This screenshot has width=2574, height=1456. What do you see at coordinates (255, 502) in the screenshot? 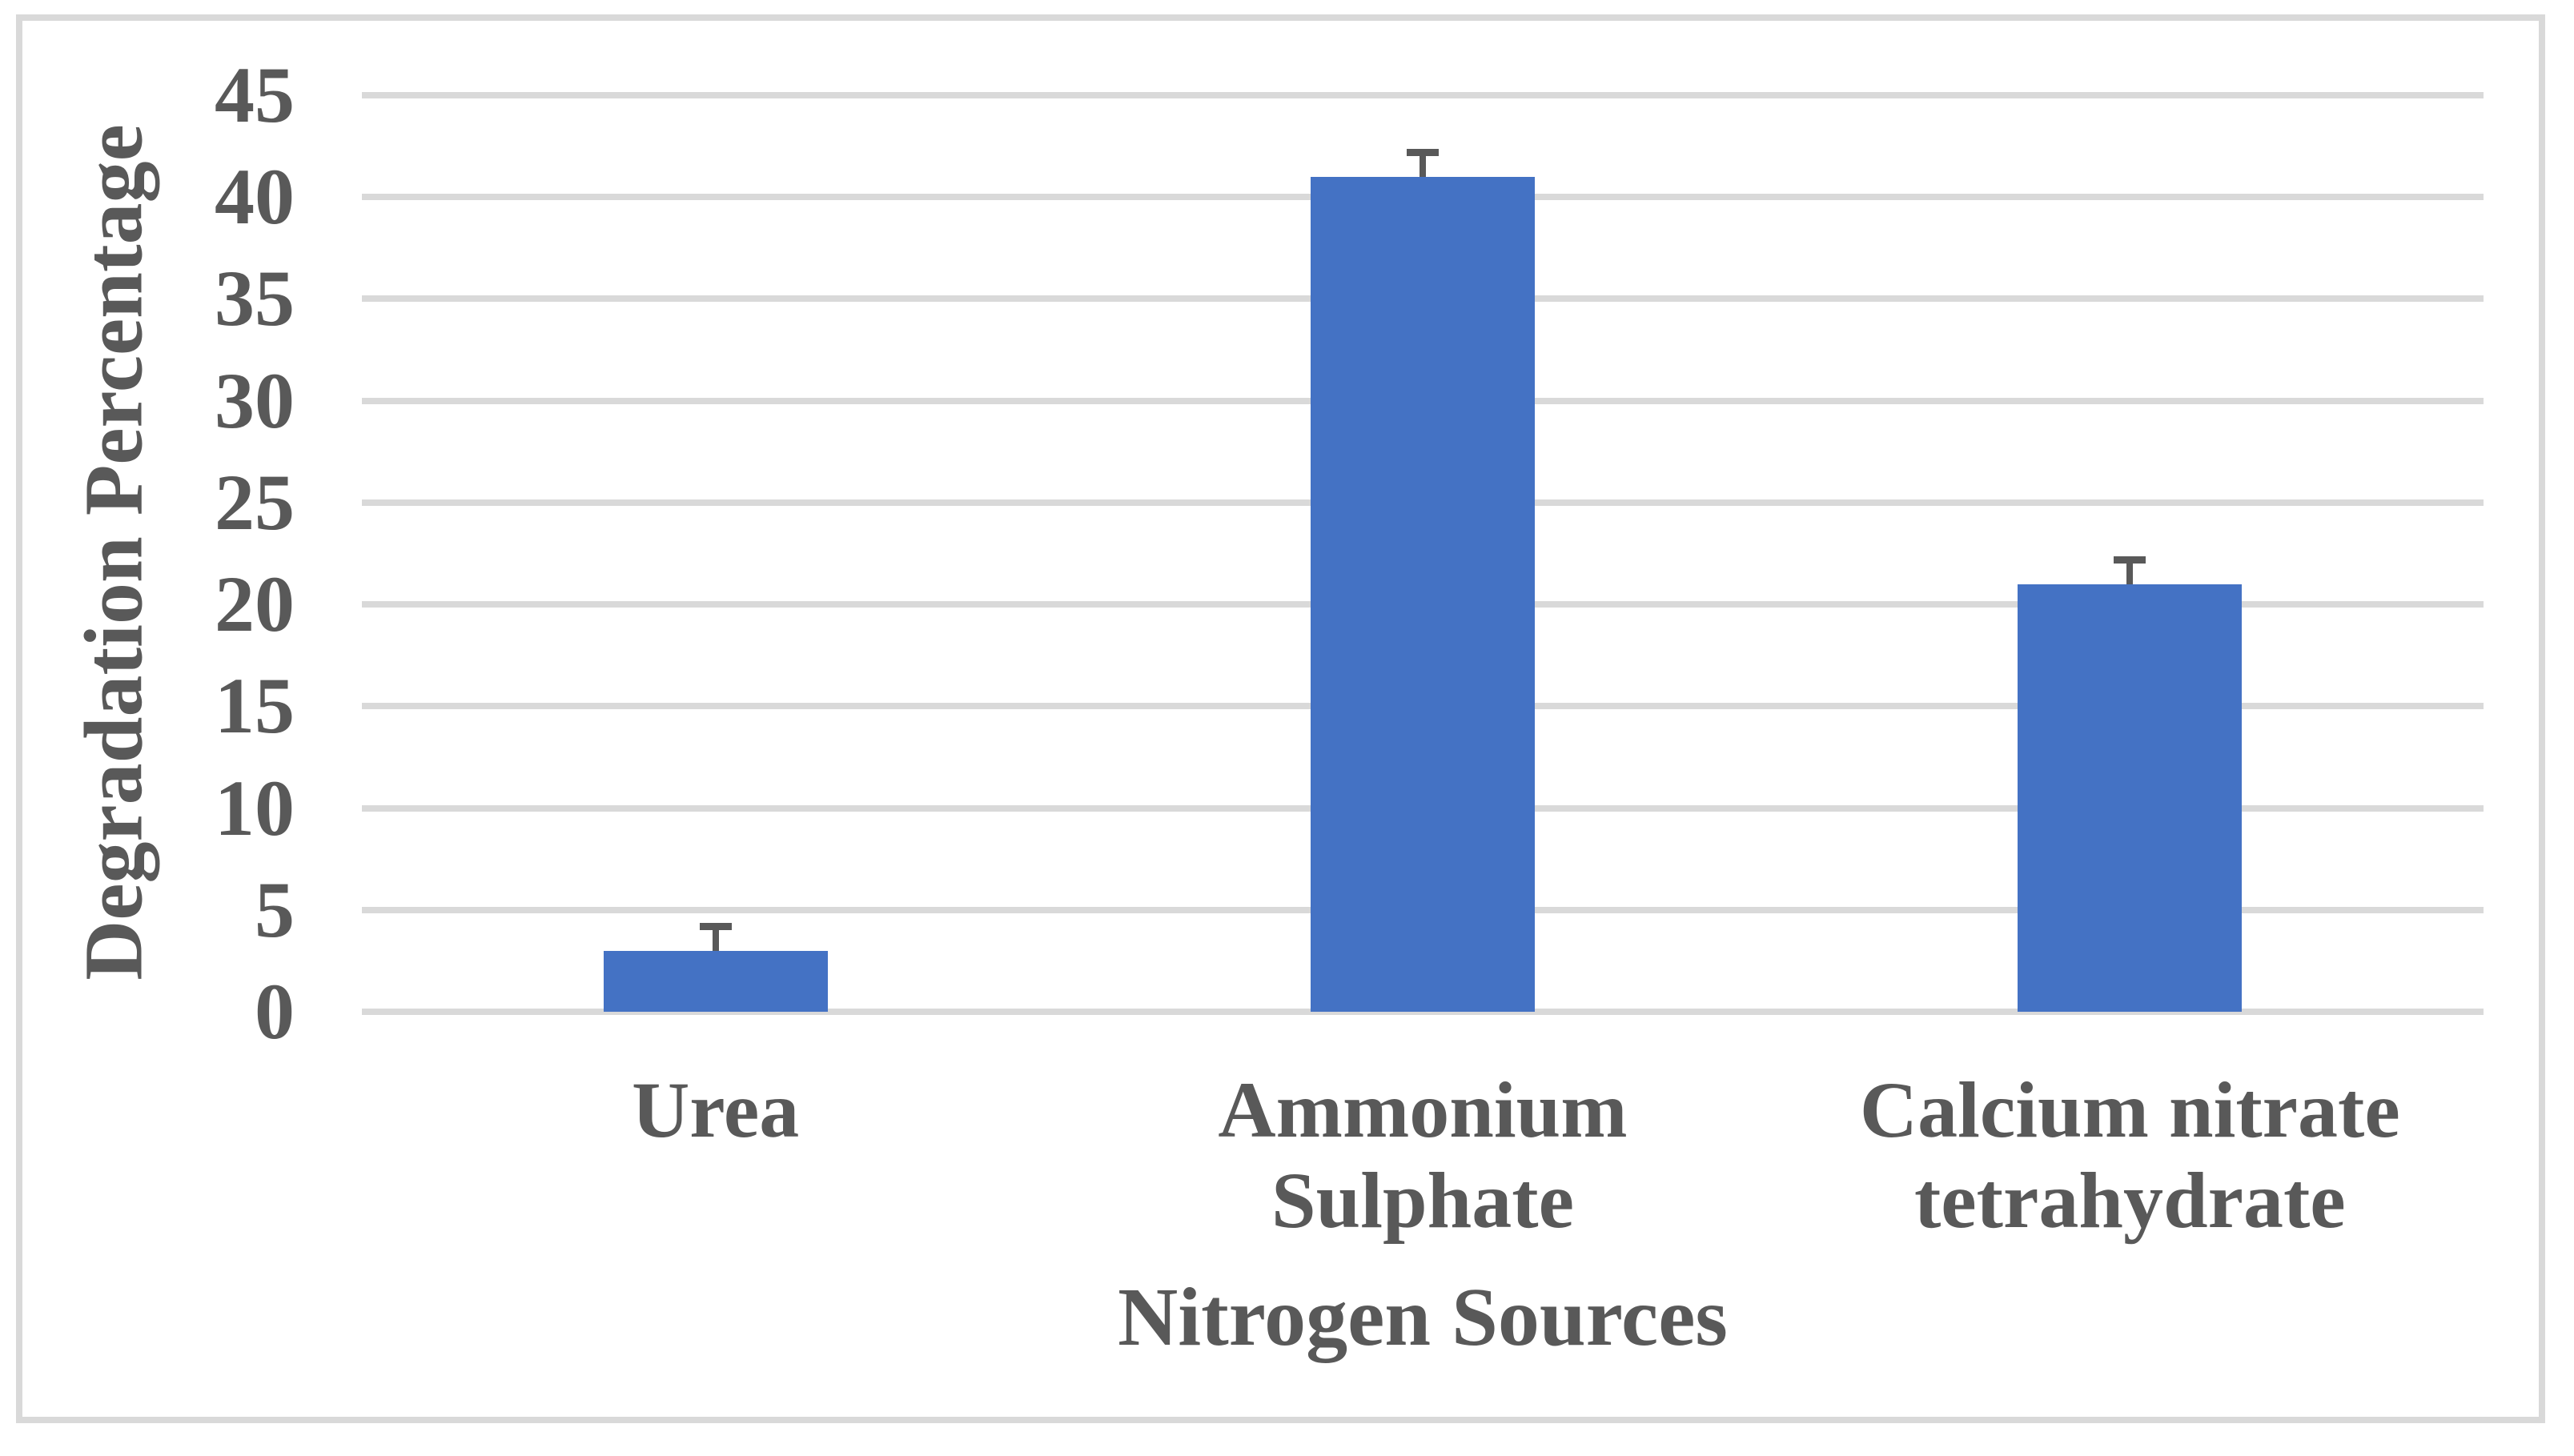
I see `y-tick-label: 25` at bounding box center [255, 502].